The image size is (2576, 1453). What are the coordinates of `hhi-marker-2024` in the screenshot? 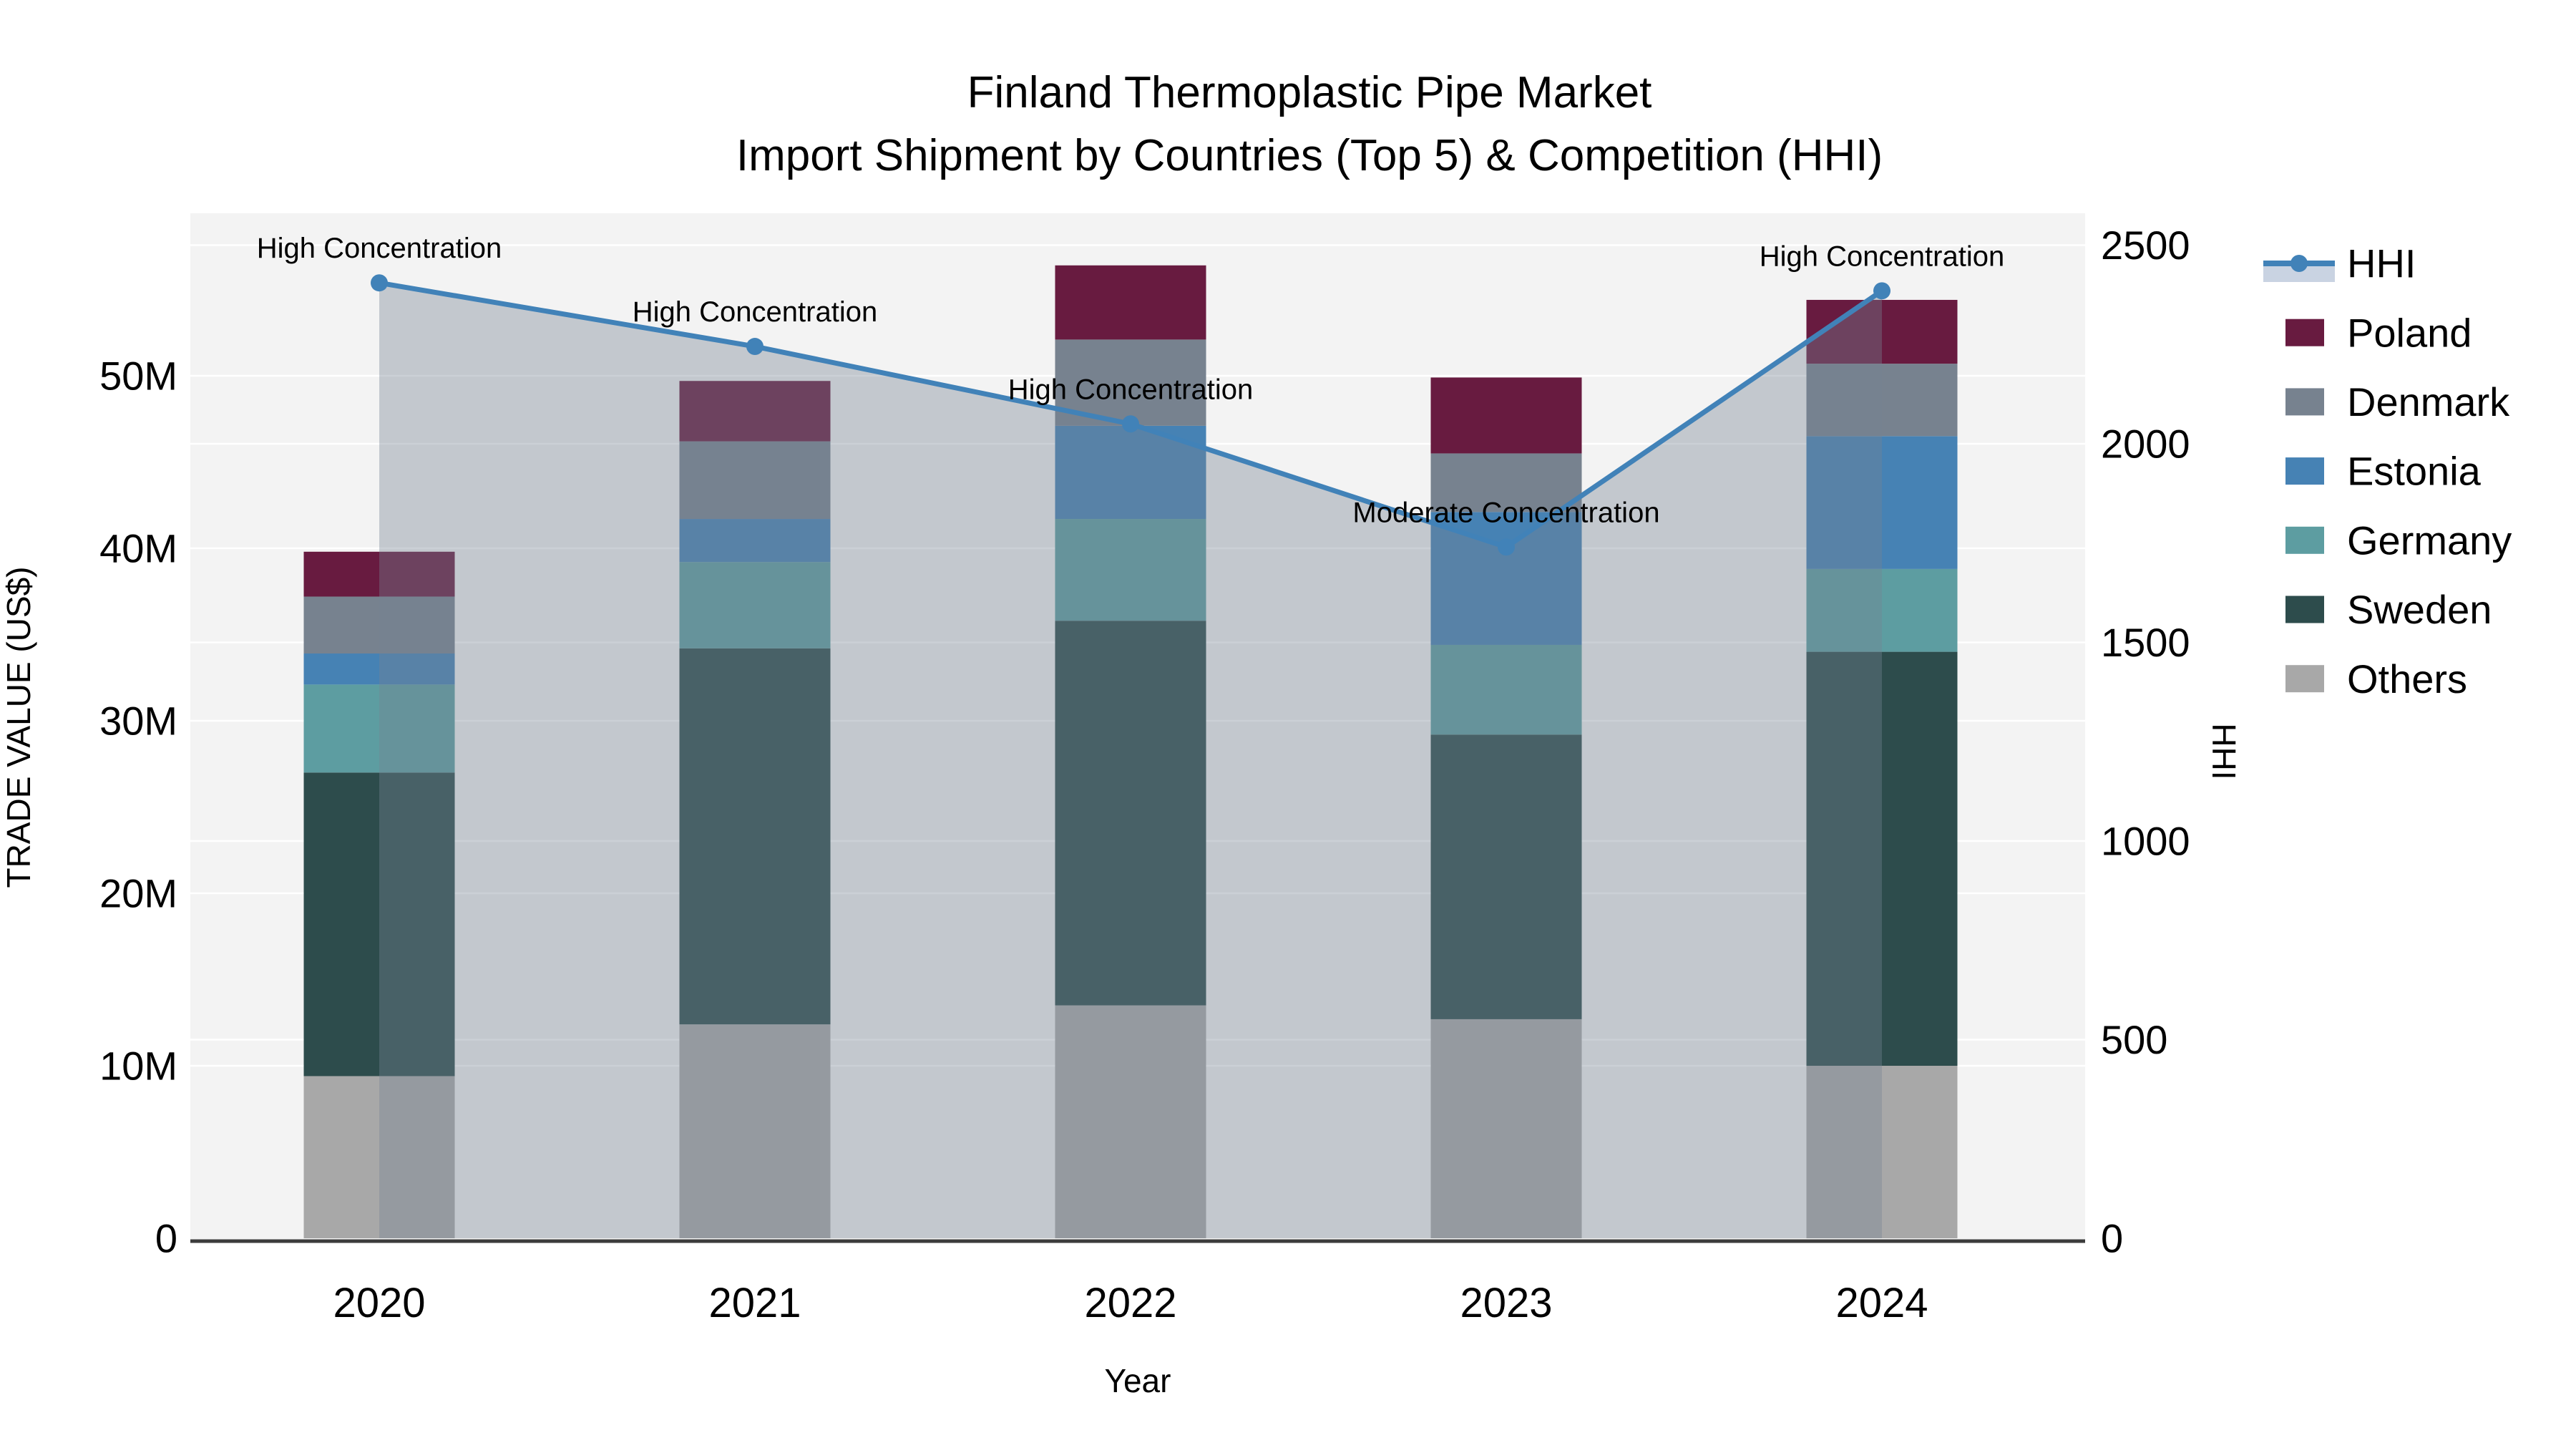 It's located at (1881, 291).